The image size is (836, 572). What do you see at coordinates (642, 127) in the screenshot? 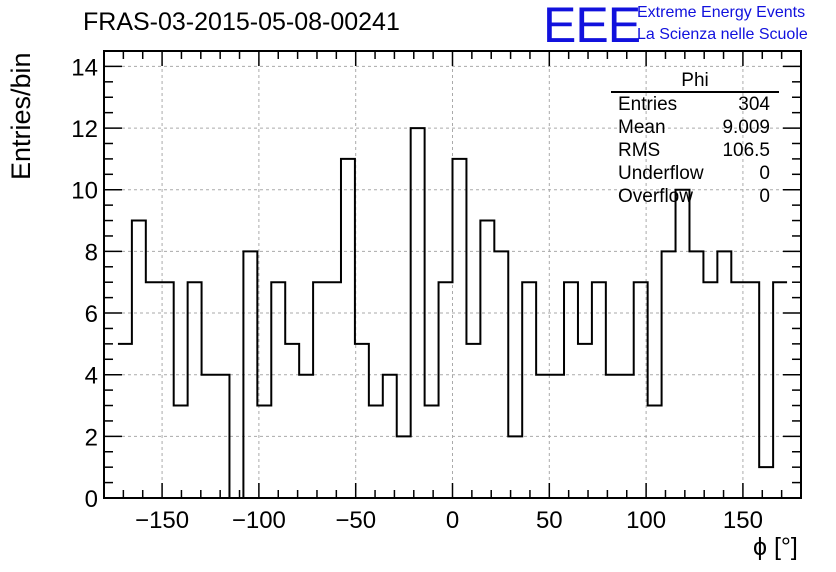
I see `stats-label: Mean` at bounding box center [642, 127].